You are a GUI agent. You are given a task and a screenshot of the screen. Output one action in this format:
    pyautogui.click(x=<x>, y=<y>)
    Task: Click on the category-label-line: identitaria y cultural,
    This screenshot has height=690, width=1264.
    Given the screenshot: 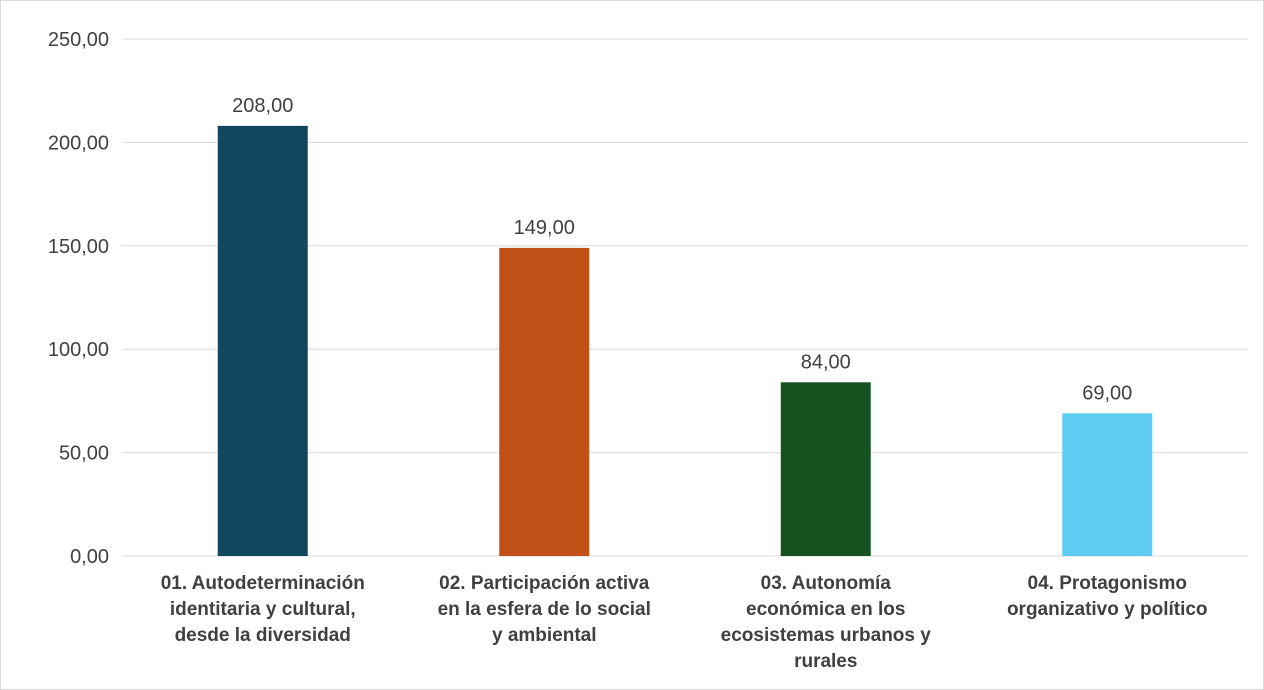 What is the action you would take?
    pyautogui.click(x=263, y=609)
    